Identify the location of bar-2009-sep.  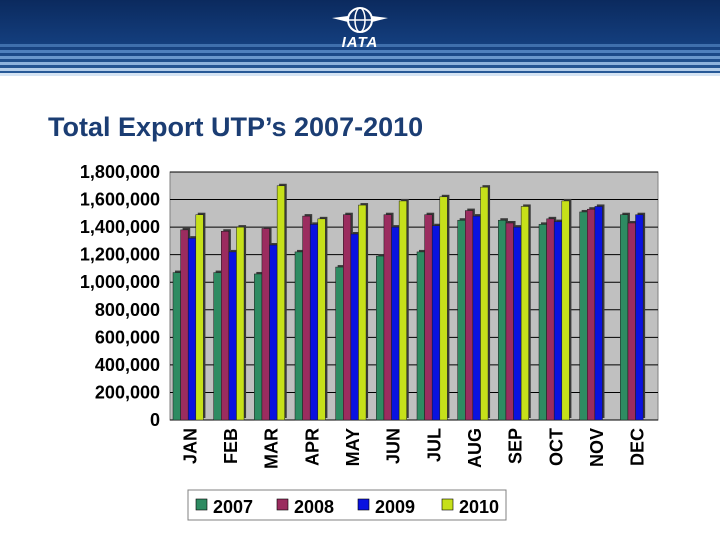
(517, 323).